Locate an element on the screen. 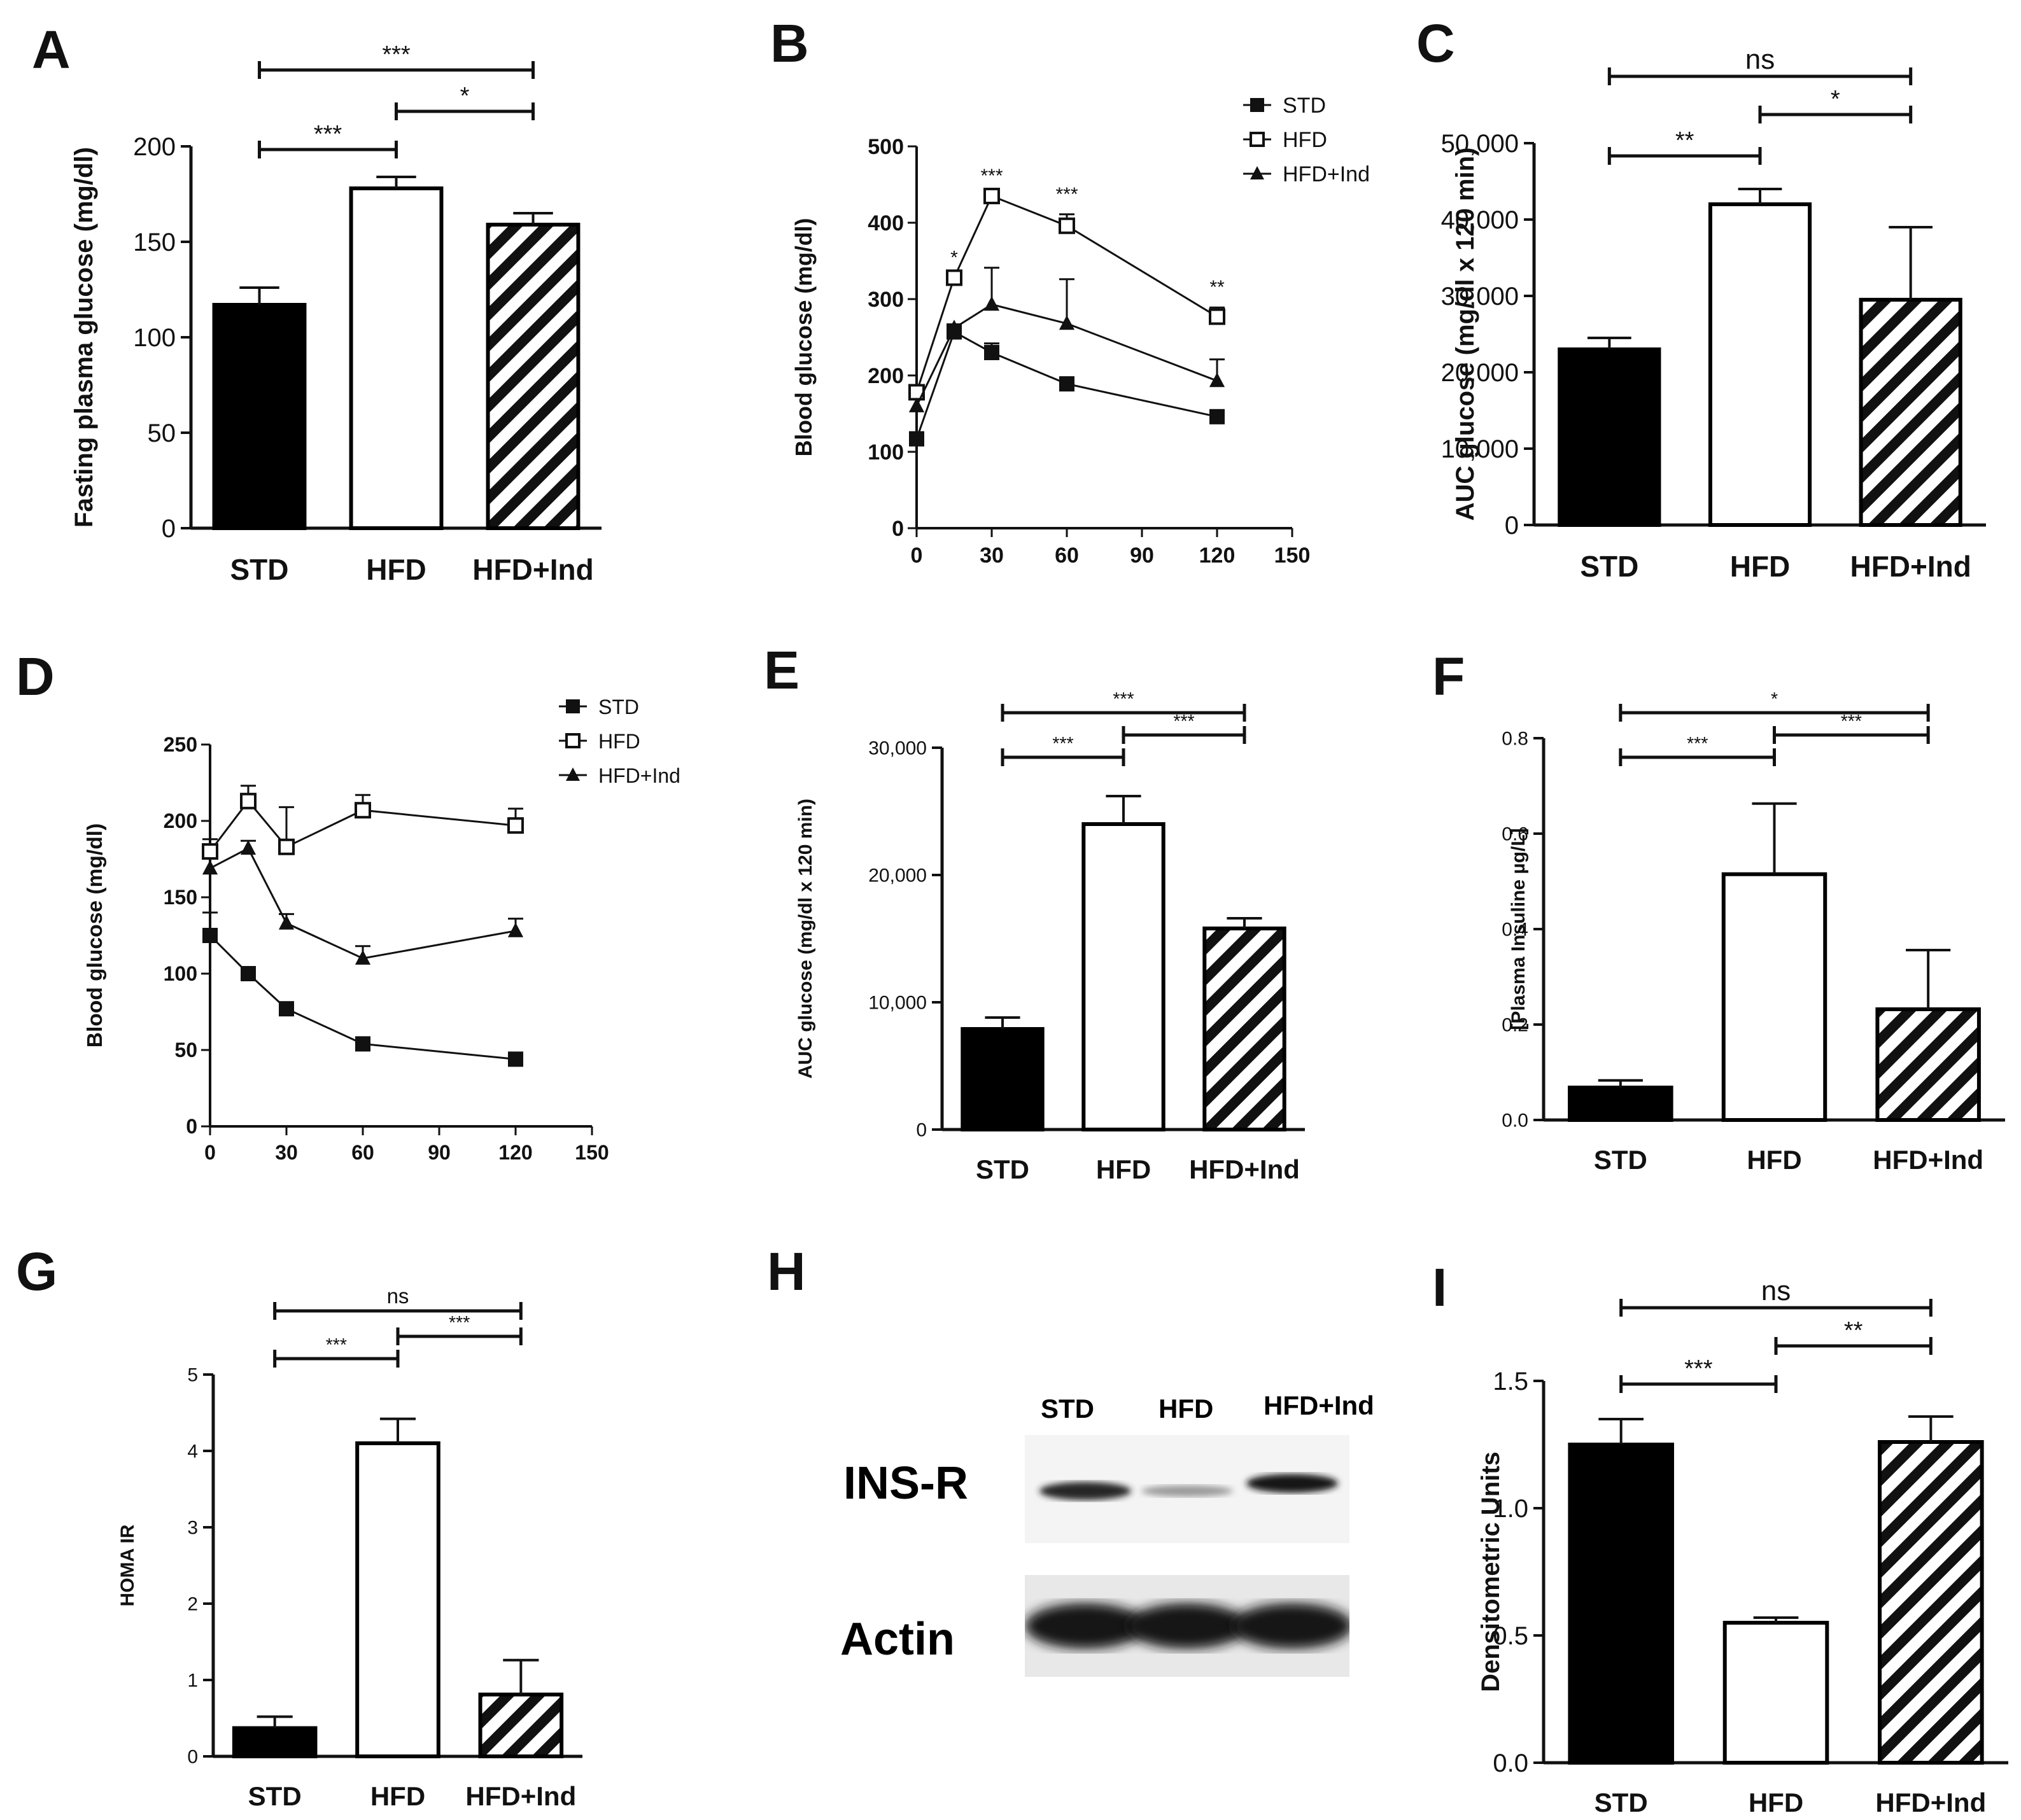 Image resolution: width=2021 pixels, height=1820 pixels. x-tick-label-d: 150 is located at coordinates (592, 1152).